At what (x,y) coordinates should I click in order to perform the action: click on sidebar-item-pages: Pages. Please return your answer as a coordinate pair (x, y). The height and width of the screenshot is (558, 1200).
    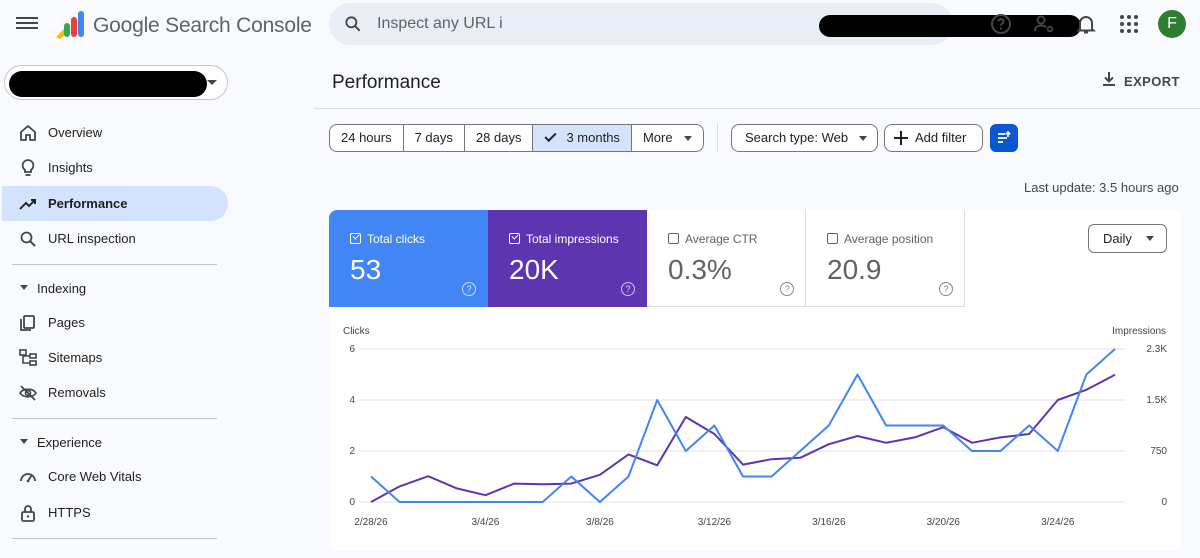
    Looking at the image, I should click on (115, 322).